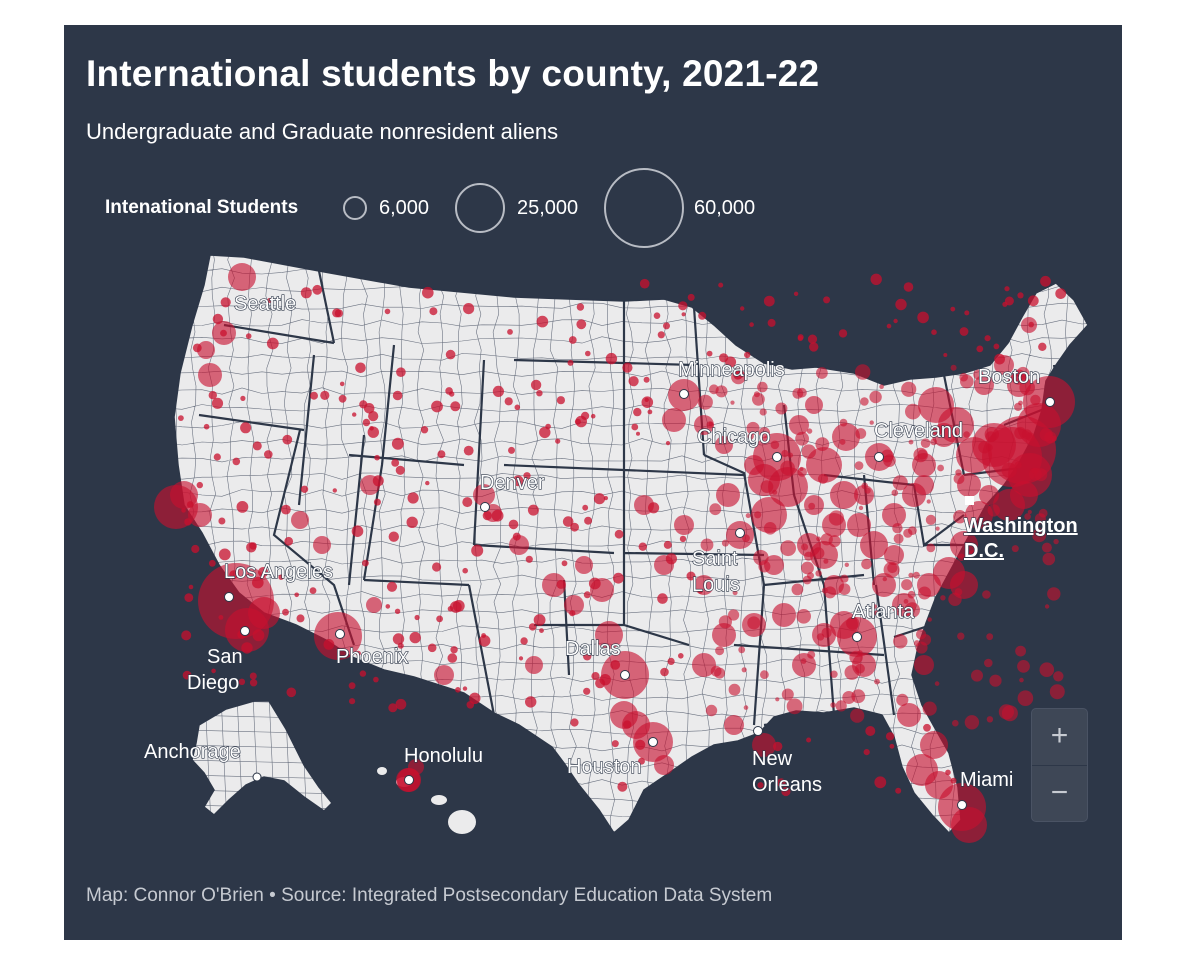 This screenshot has width=1200, height=968. I want to click on city-label-anchorage: Anchorage, so click(192, 752).